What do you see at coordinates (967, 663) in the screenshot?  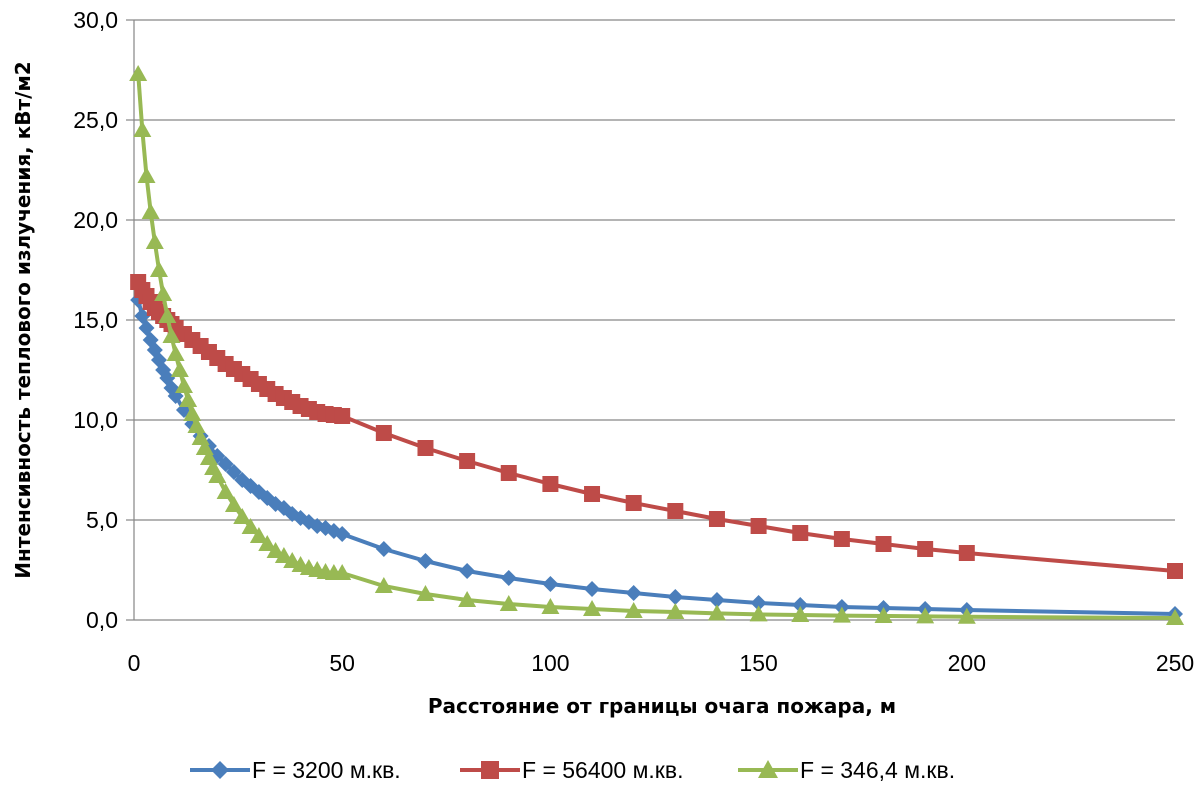 I see `x-tick-label: 200` at bounding box center [967, 663].